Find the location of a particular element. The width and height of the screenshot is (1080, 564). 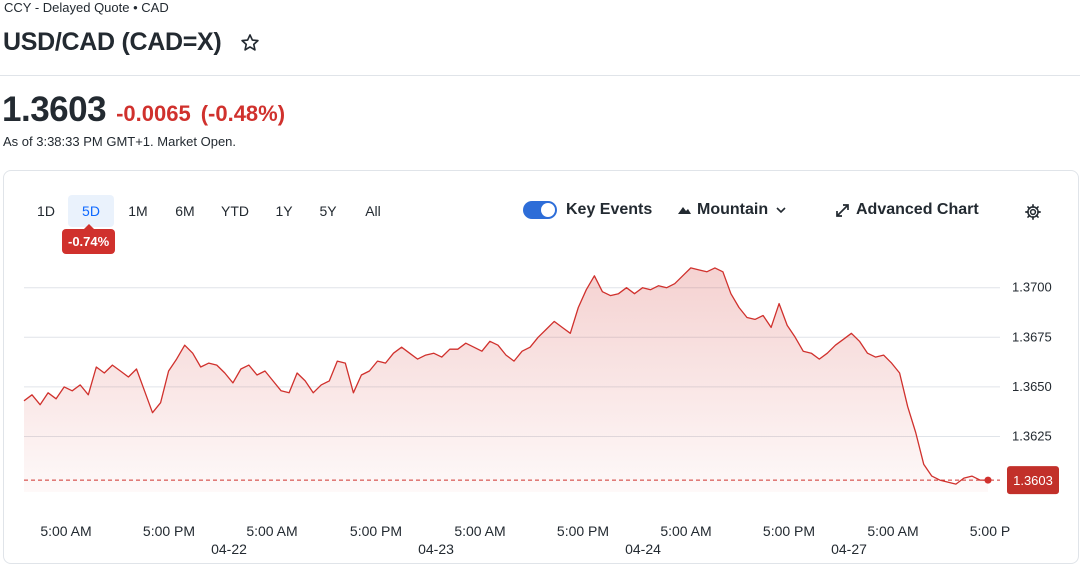

mountain-icon is located at coordinates (684, 210).